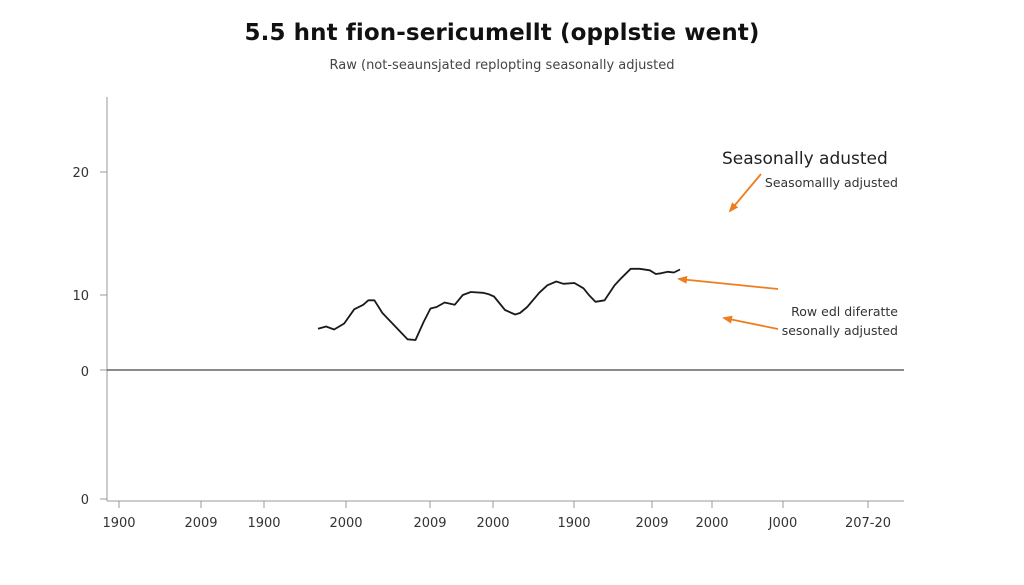  Describe the element at coordinates (840, 330) in the screenshot. I see `annotation-raw-adjusted: sesonally adjusted` at that location.